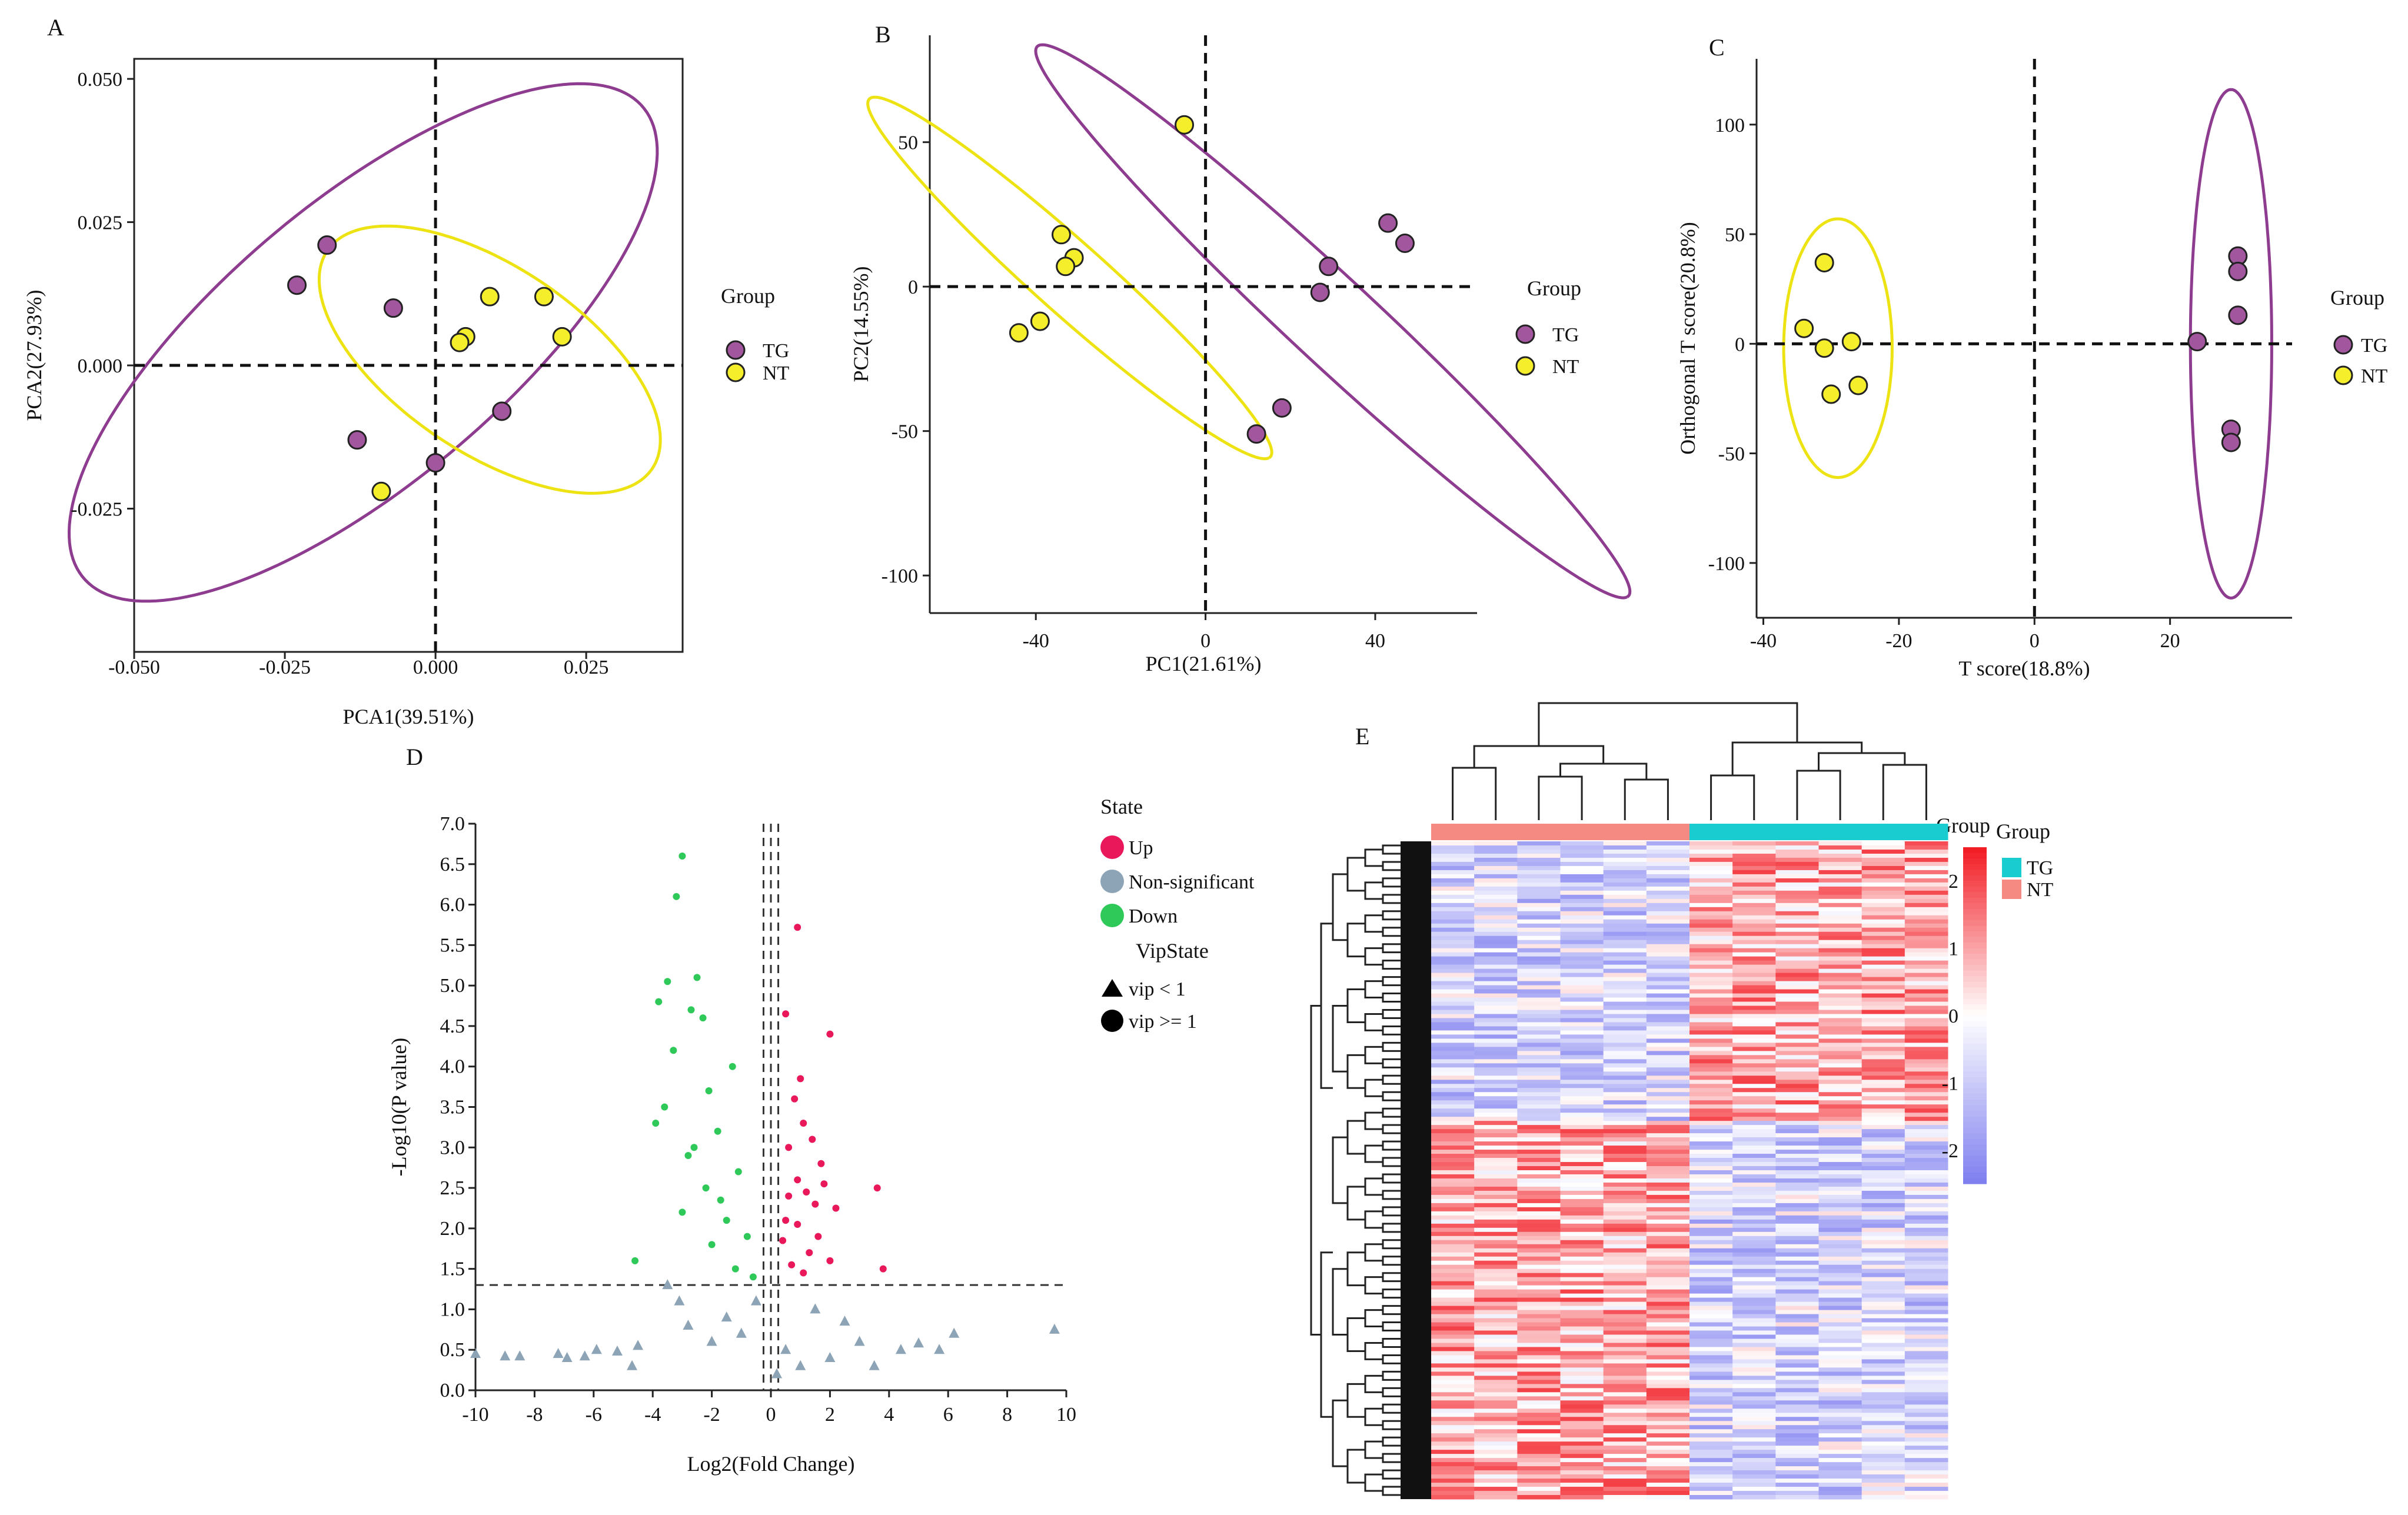 Image resolution: width=2408 pixels, height=1515 pixels. Describe the element at coordinates (1668, 724) in the screenshot. I see `panel-e-dendro-root` at that location.